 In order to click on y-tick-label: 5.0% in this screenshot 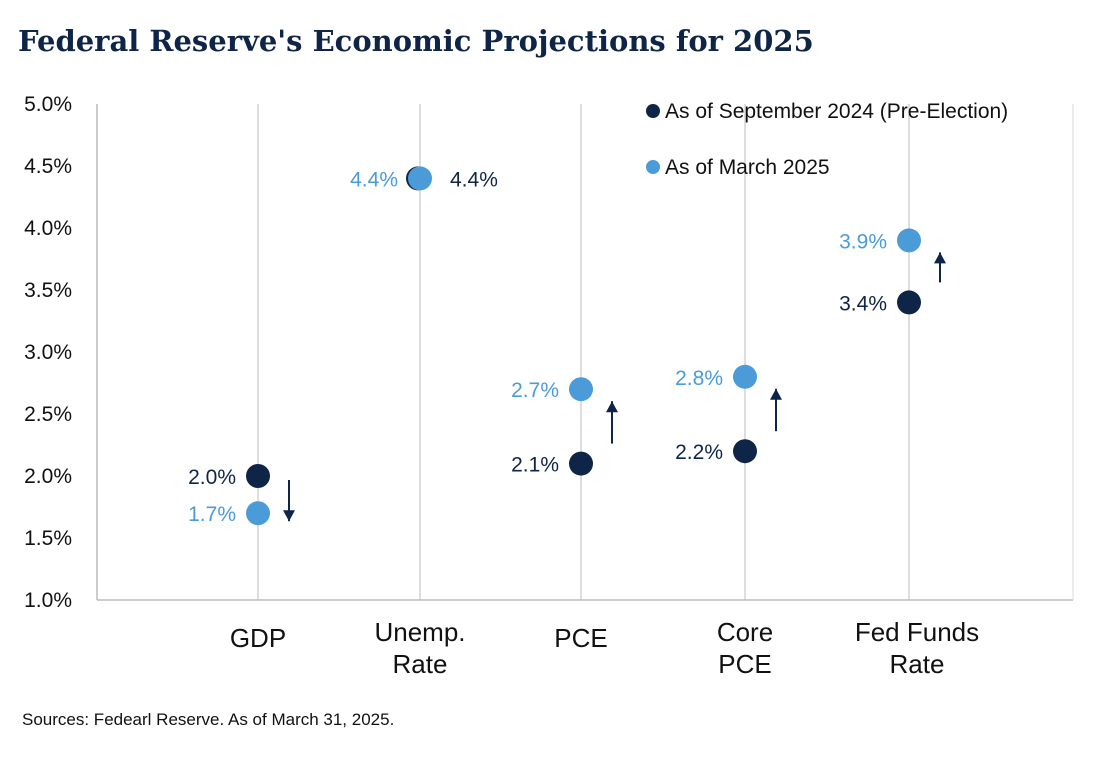, I will do `click(48, 104)`.